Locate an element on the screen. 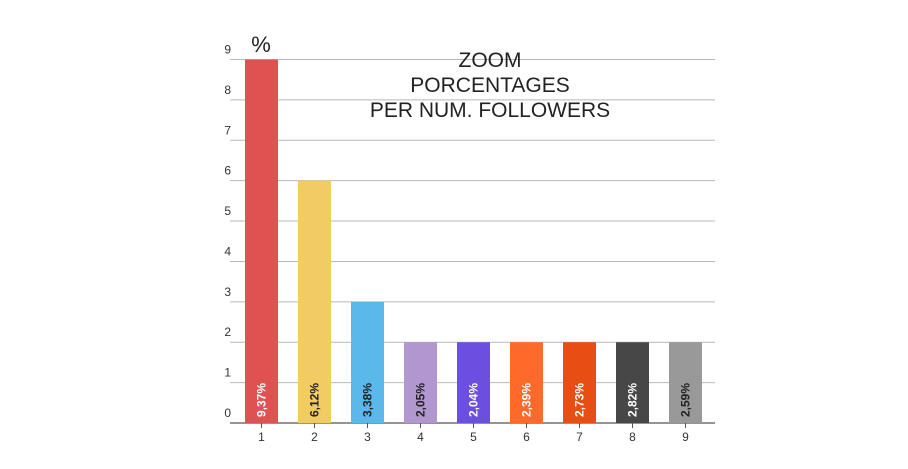 Image resolution: width=908 pixels, height=469 pixels. unit-label: % is located at coordinates (261, 44).